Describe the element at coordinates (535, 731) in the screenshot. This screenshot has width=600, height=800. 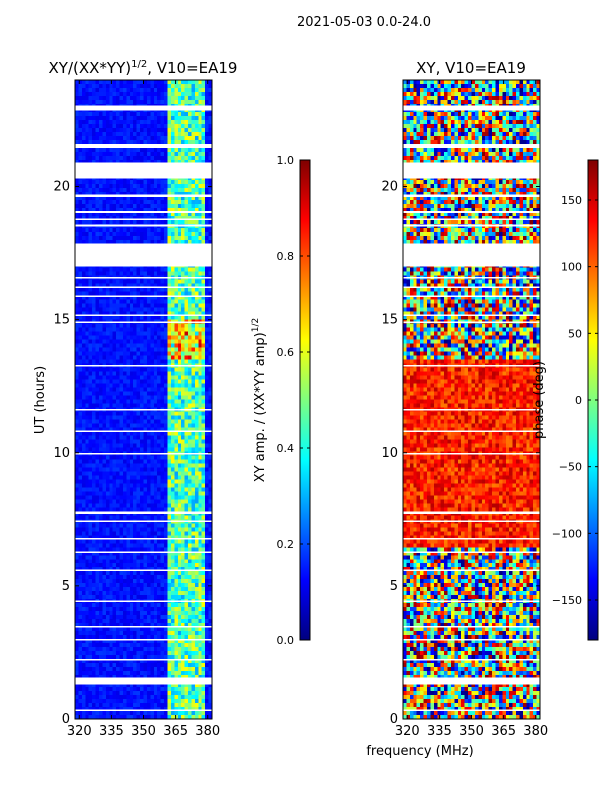
I see `phase-xtick-label: 380` at that location.